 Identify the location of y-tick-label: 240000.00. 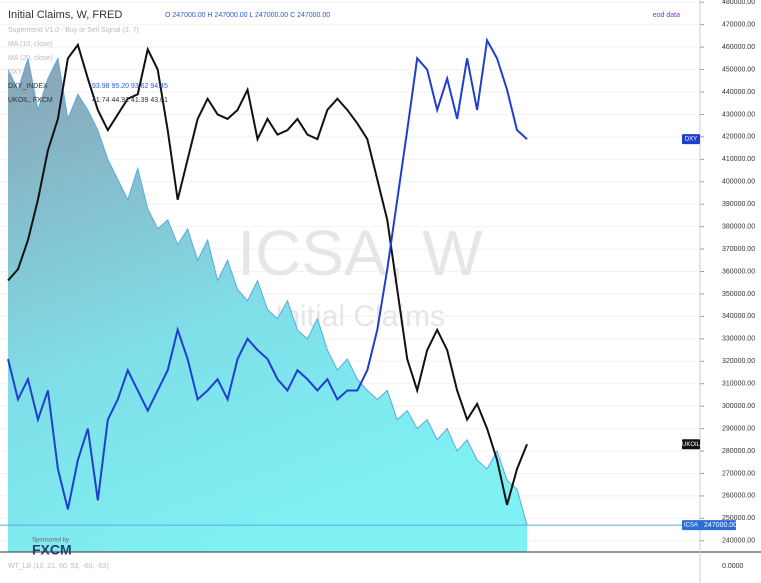
(738, 541).